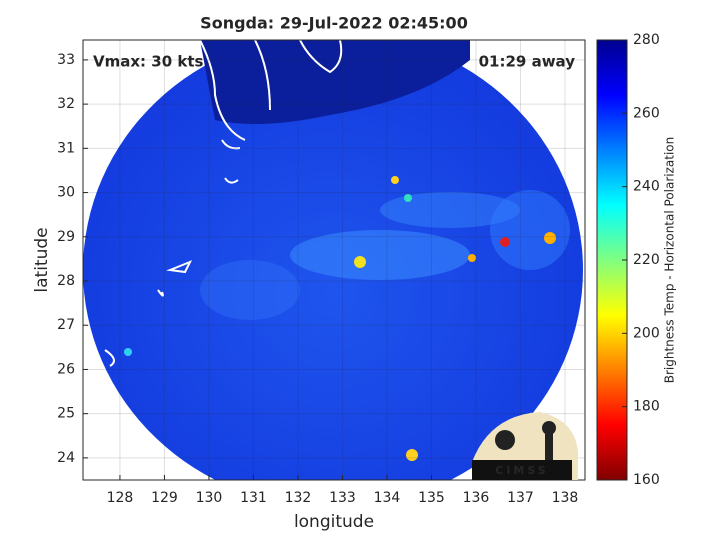 The height and width of the screenshot is (540, 720). What do you see at coordinates (164, 498) in the screenshot?
I see `x-tick-label: 129` at bounding box center [164, 498].